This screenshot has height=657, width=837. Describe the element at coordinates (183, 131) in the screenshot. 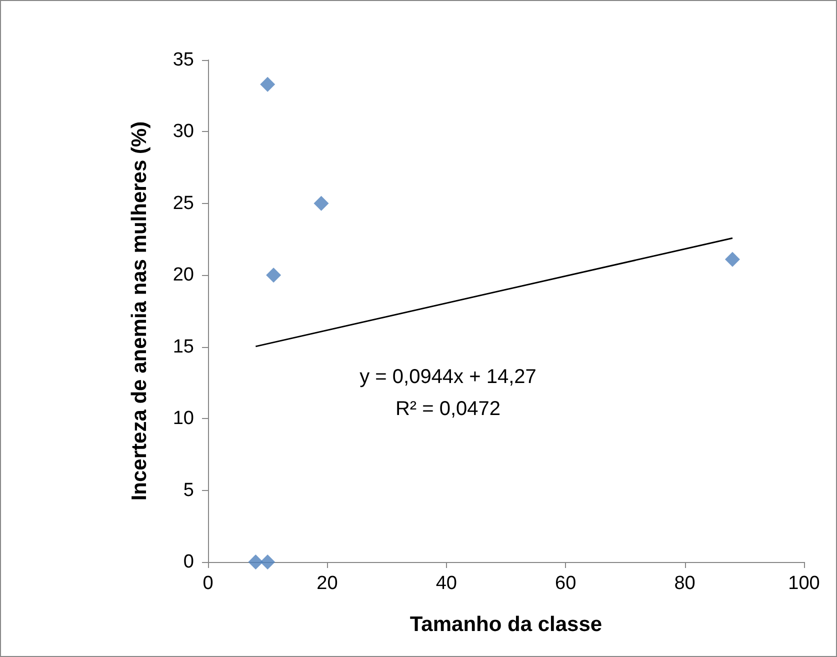

I see `y-tick-label: 30` at that location.